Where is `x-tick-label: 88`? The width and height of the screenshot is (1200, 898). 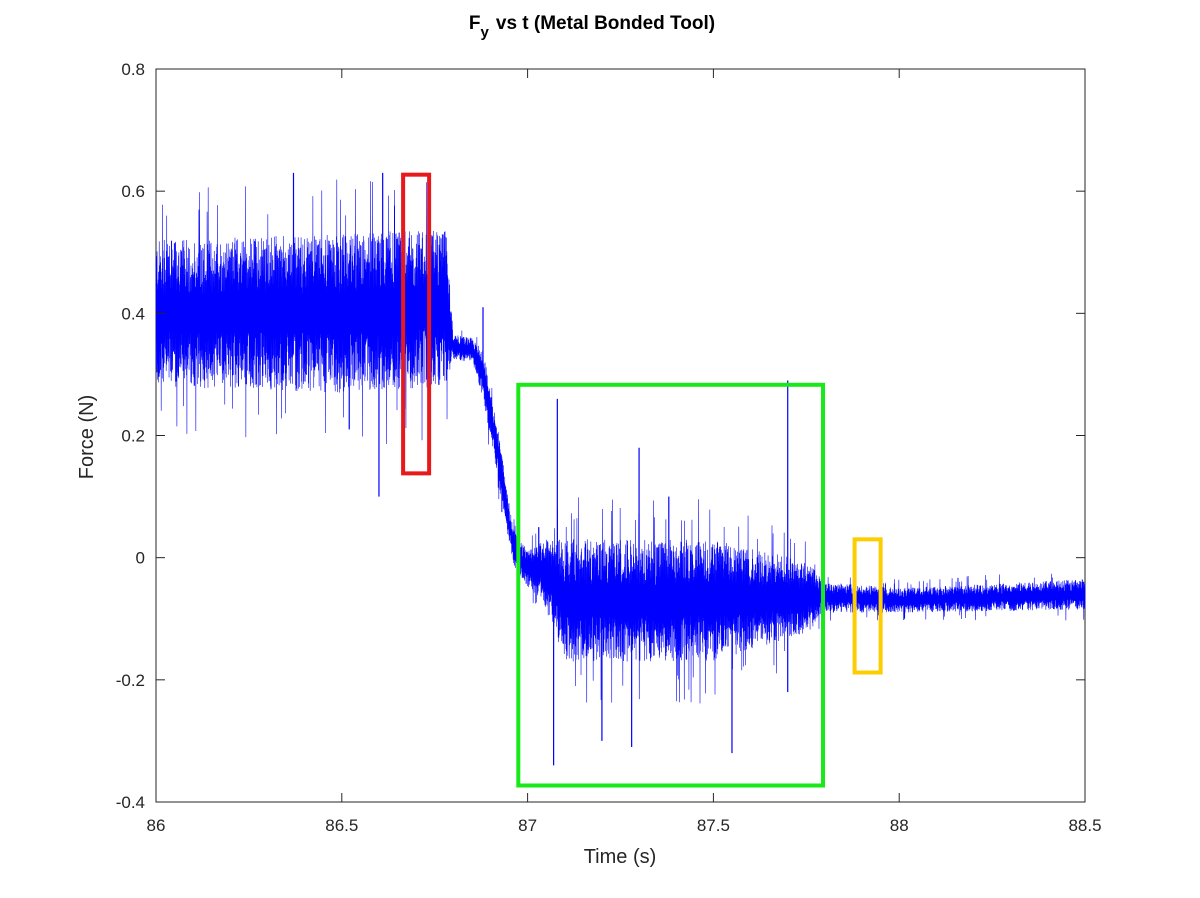
x-tick-label: 88 is located at coordinates (899, 825).